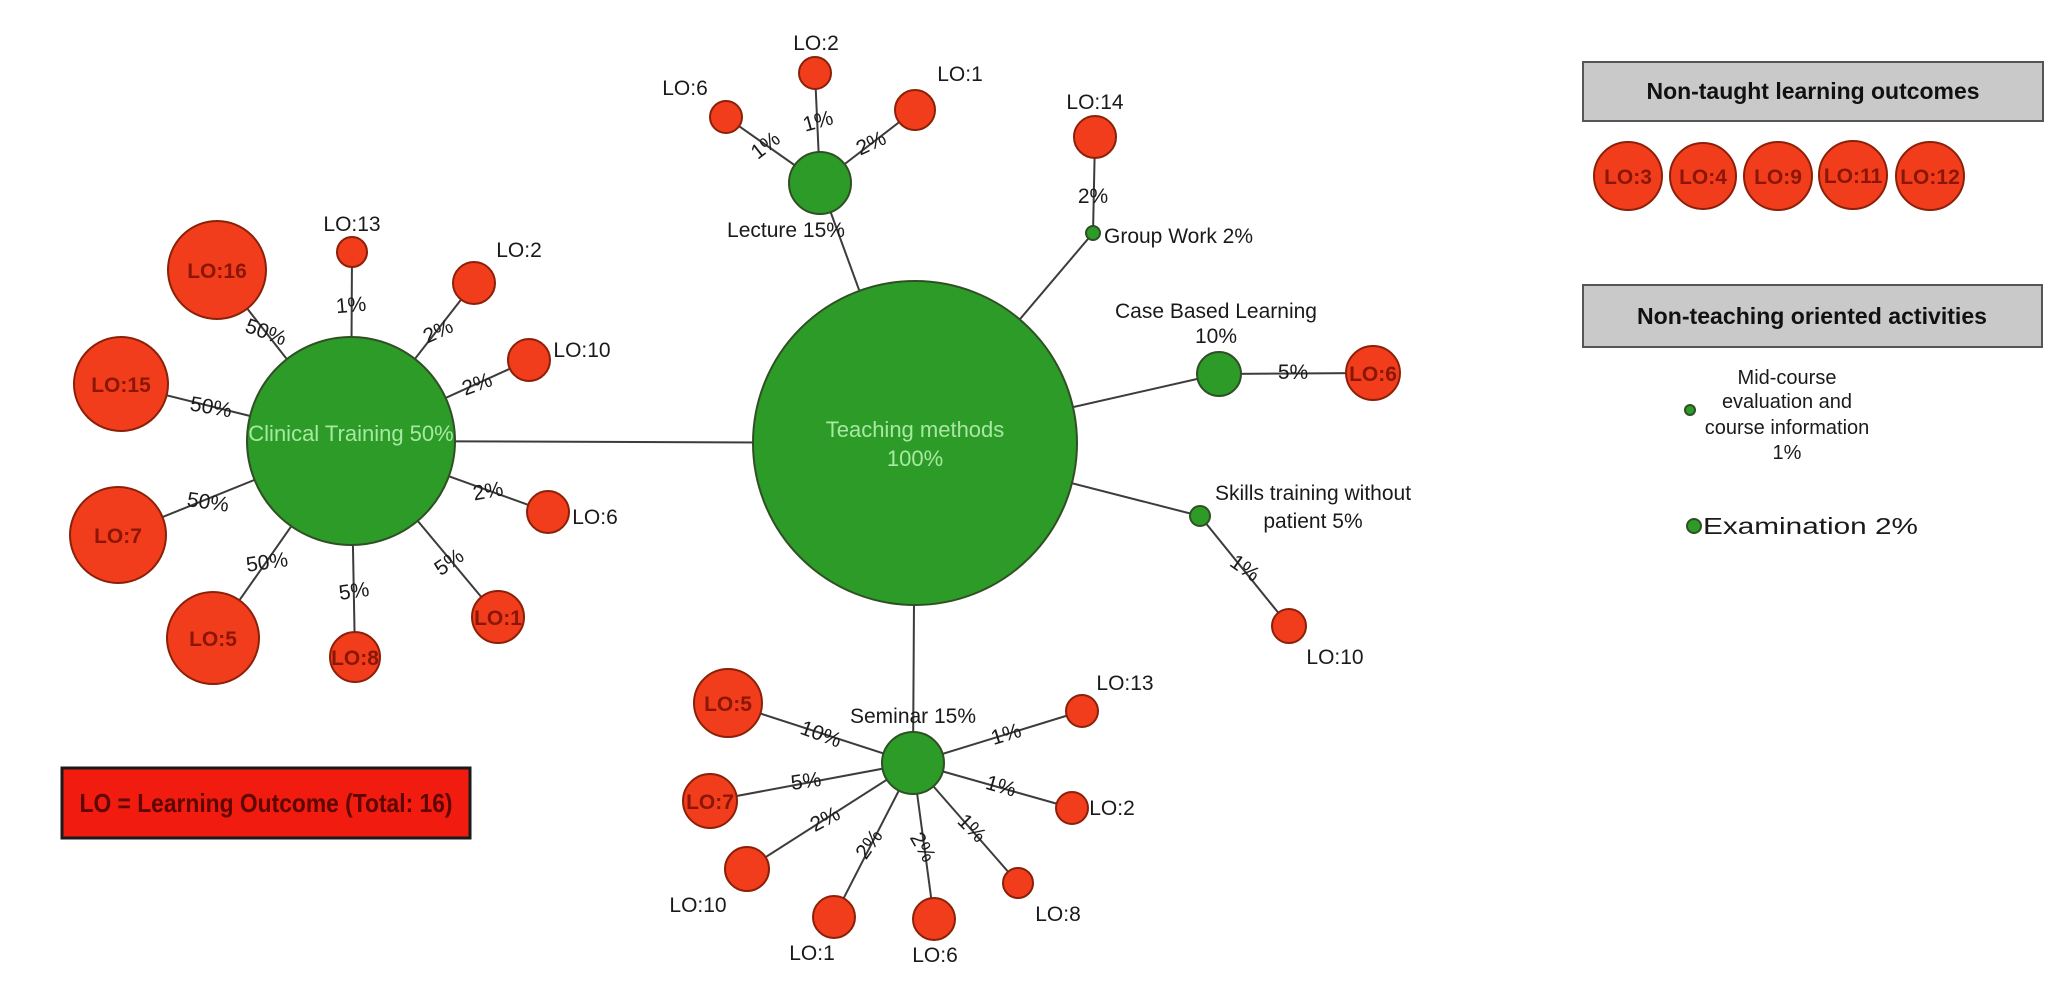 This screenshot has height=1001, width=2059. I want to click on lecture-lo6-label: LO:6, so click(685, 88).